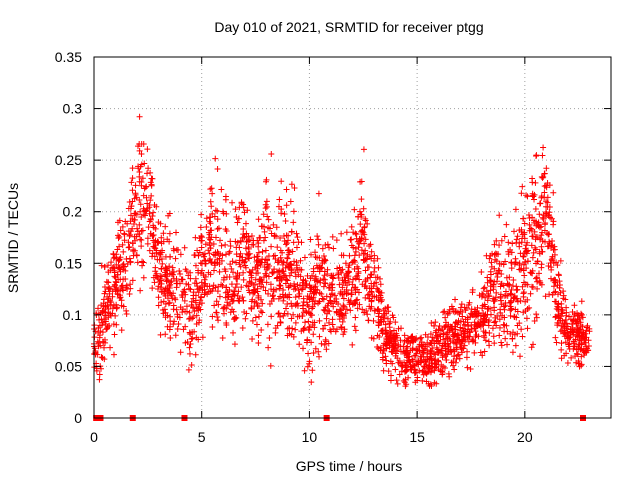  Describe the element at coordinates (73, 212) in the screenshot. I see `y-tick-label: 0.2` at that location.